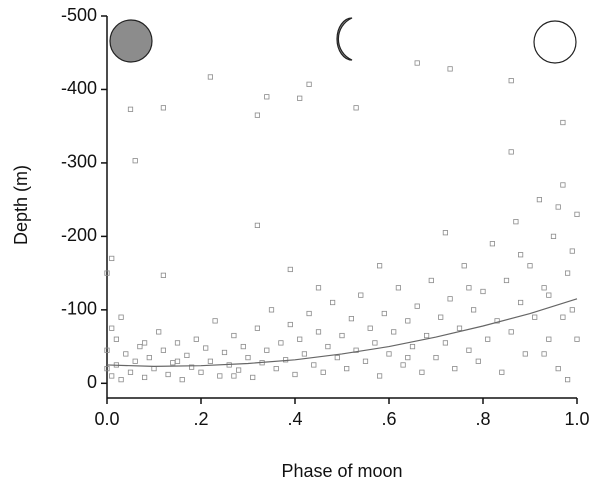 Image resolution: width=598 pixels, height=486 pixels. Describe the element at coordinates (576, 419) in the screenshot. I see `x-tick-label: 1.0` at that location.